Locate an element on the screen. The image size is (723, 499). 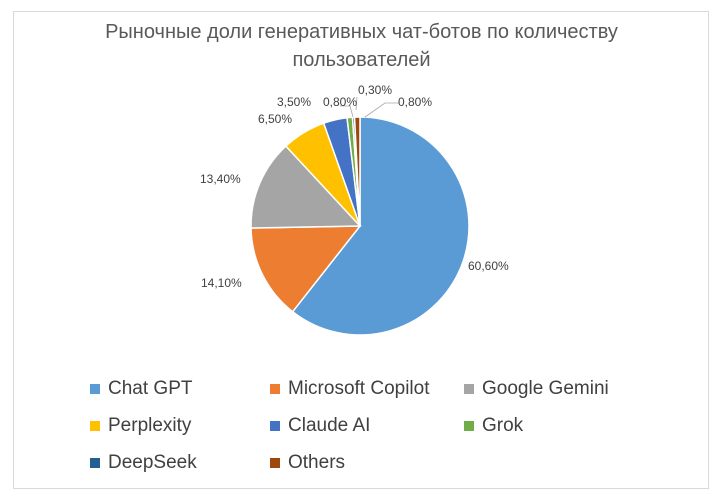
legend-item-deepseek: DeepSeek is located at coordinates (143, 463).